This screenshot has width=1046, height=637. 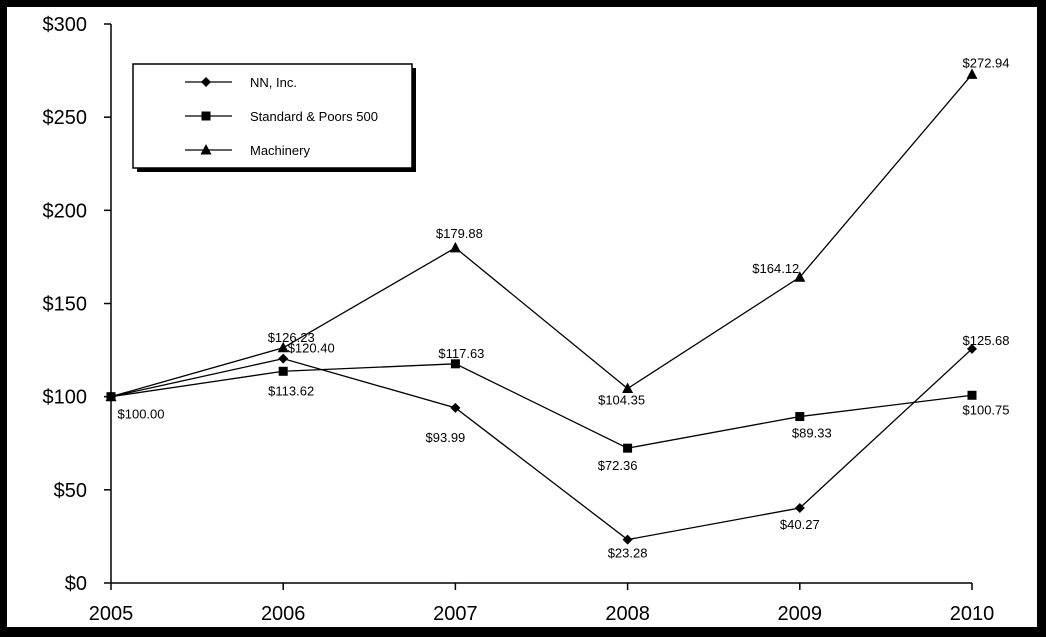 I want to click on data-label: $72.36, so click(x=618, y=465).